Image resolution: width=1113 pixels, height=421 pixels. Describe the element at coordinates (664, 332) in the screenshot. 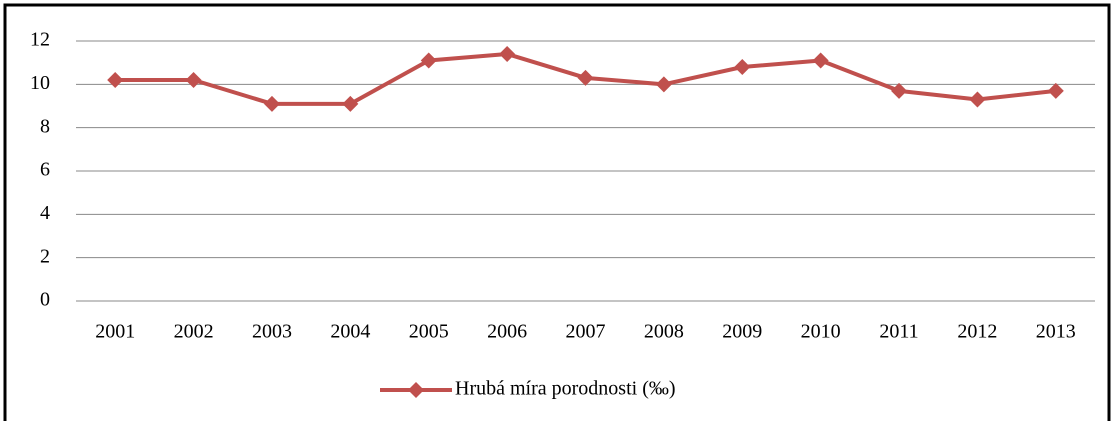

I see `x-tick-label: 2008` at that location.